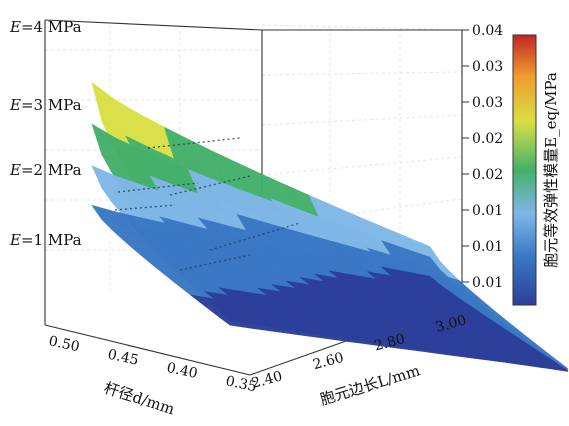 The width and height of the screenshot is (569, 426). What do you see at coordinates (359, 352) in the screenshot?
I see `y-ticks: 2.40 2.60 2.80 3.00` at bounding box center [359, 352].